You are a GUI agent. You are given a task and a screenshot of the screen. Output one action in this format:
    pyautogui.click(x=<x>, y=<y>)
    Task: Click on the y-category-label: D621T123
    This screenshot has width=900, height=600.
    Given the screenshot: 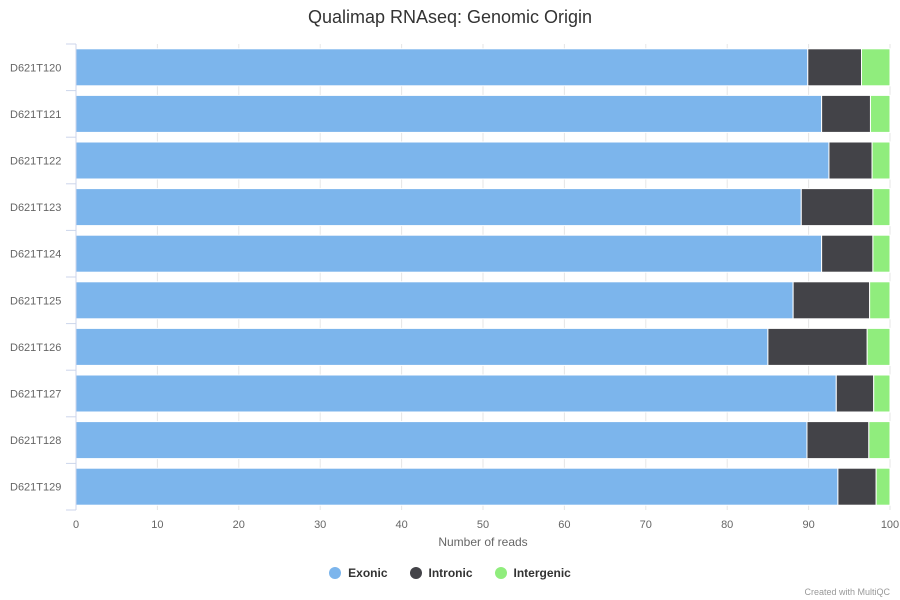 What is the action you would take?
    pyautogui.click(x=35, y=208)
    